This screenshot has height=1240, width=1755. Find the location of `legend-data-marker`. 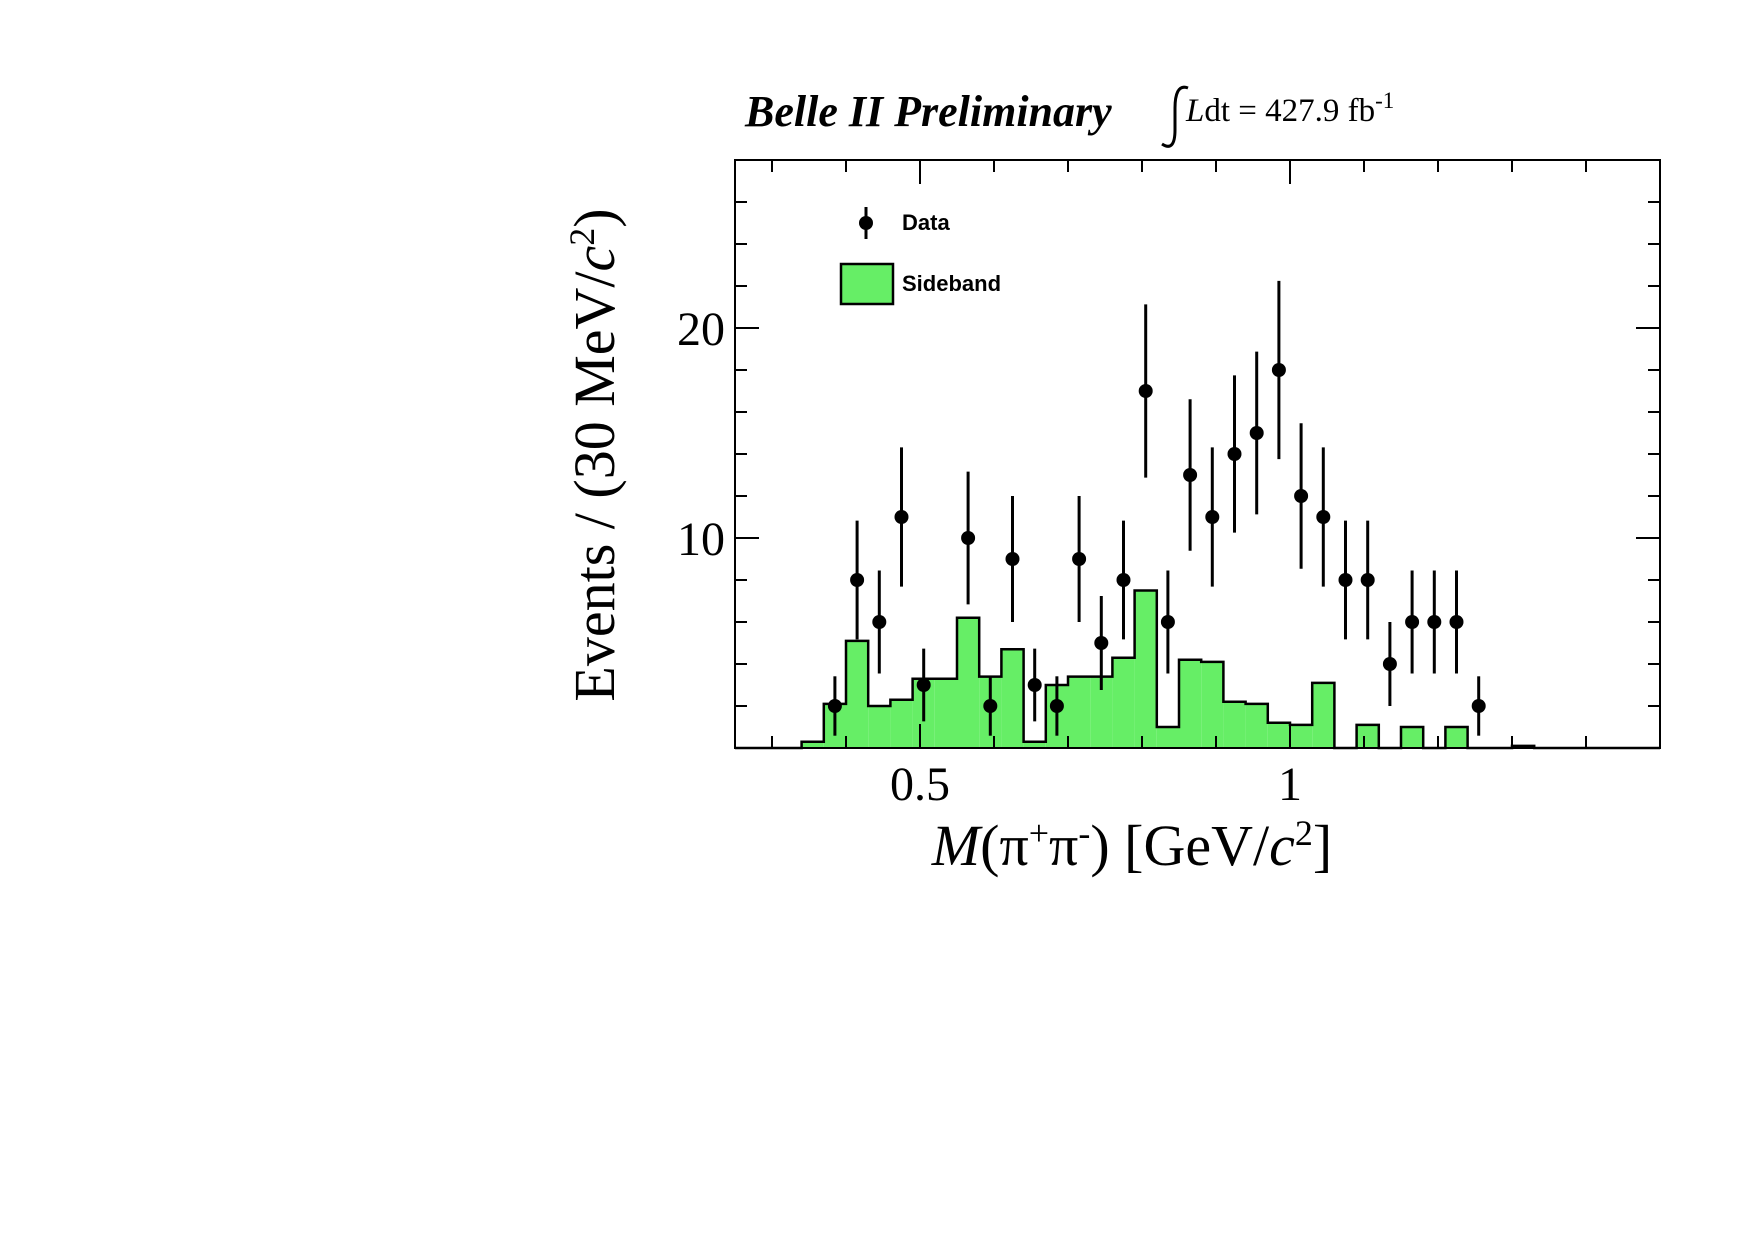

legend-data-marker is located at coordinates (866, 223).